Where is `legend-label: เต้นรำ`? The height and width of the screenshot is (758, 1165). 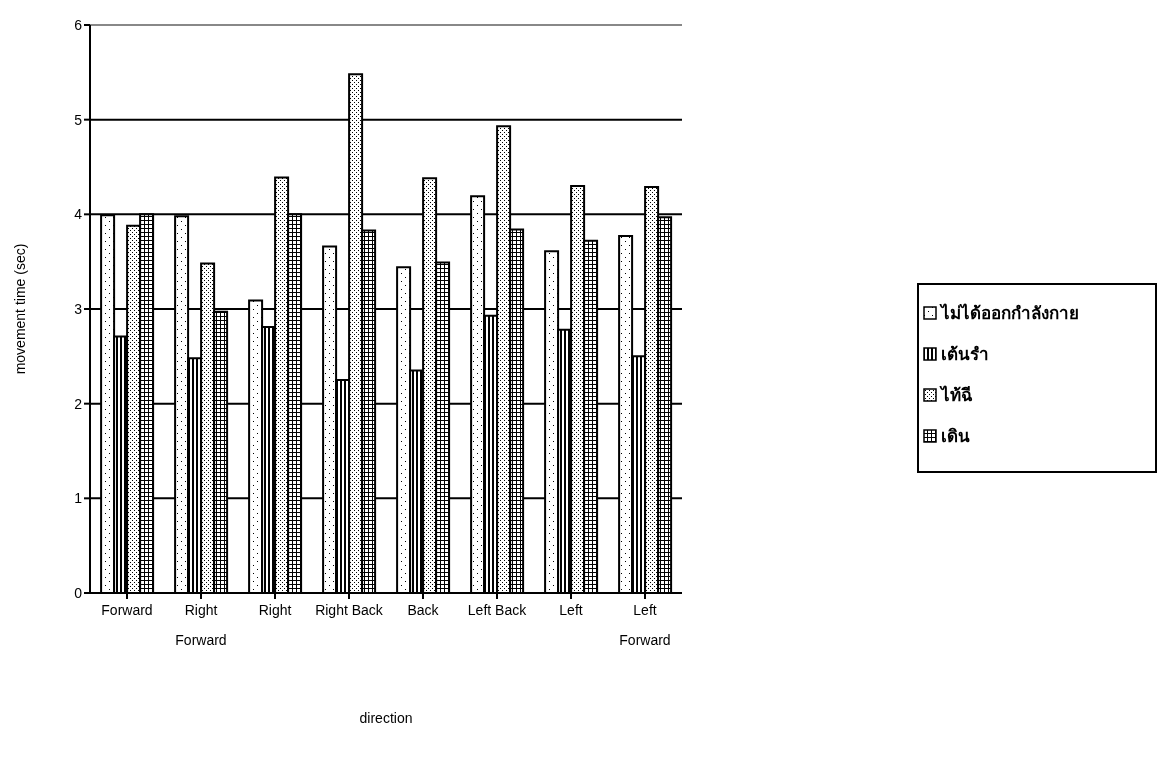 legend-label: เต้นรำ is located at coordinates (965, 355).